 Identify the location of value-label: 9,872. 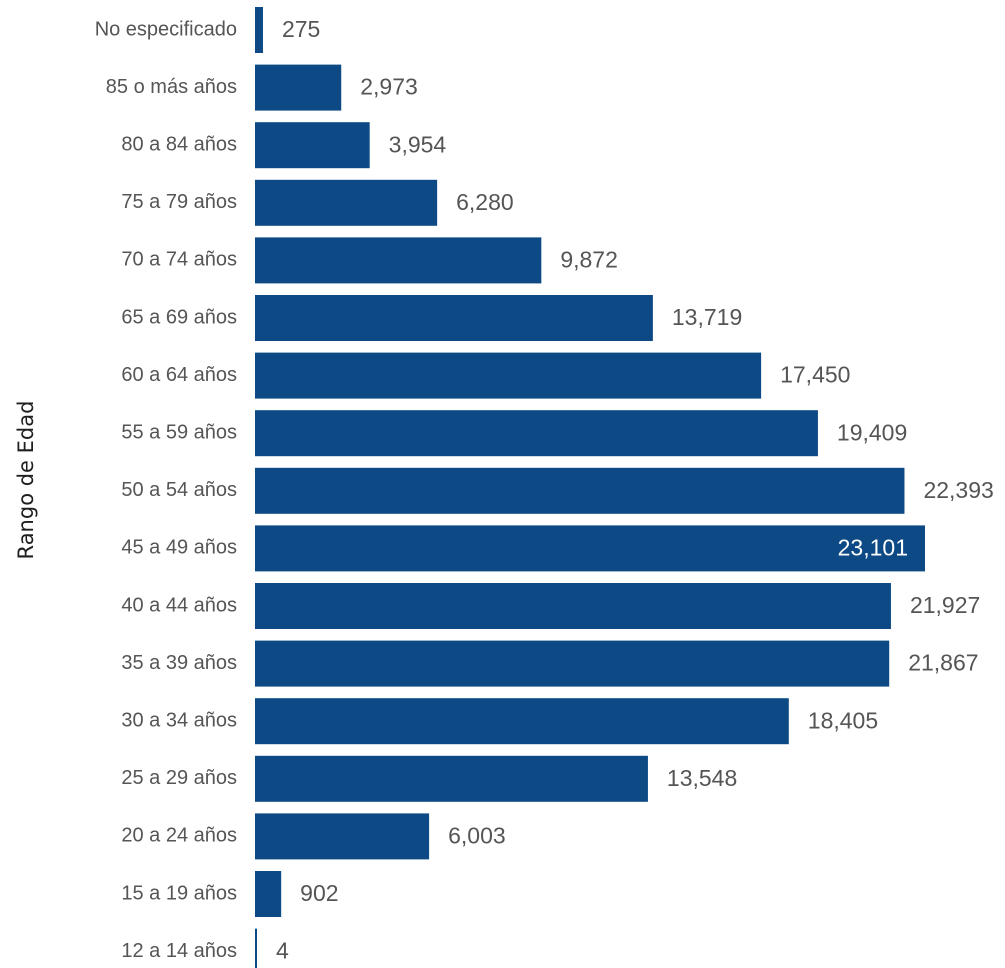
(589, 259).